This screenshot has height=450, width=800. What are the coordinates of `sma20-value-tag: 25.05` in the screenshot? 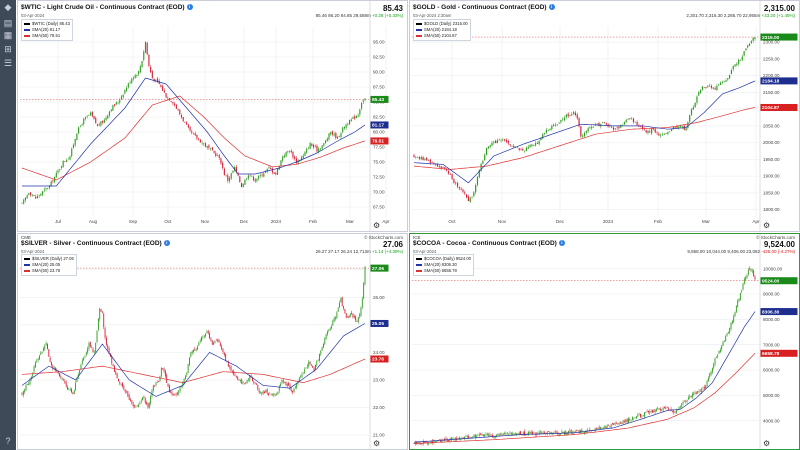 It's located at (379, 323).